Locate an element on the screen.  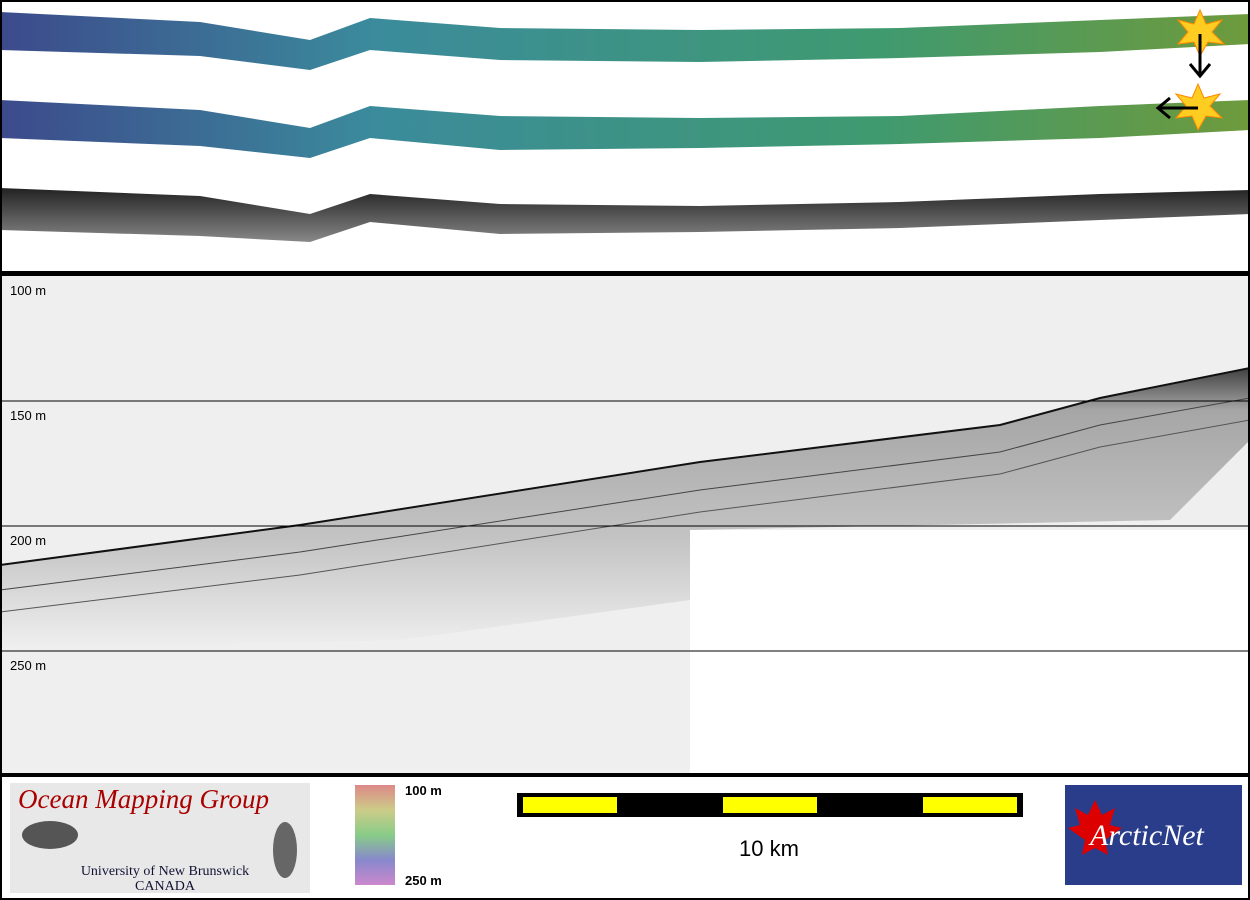
logo-text: ArcticNet is located at coordinates (1146, 835).